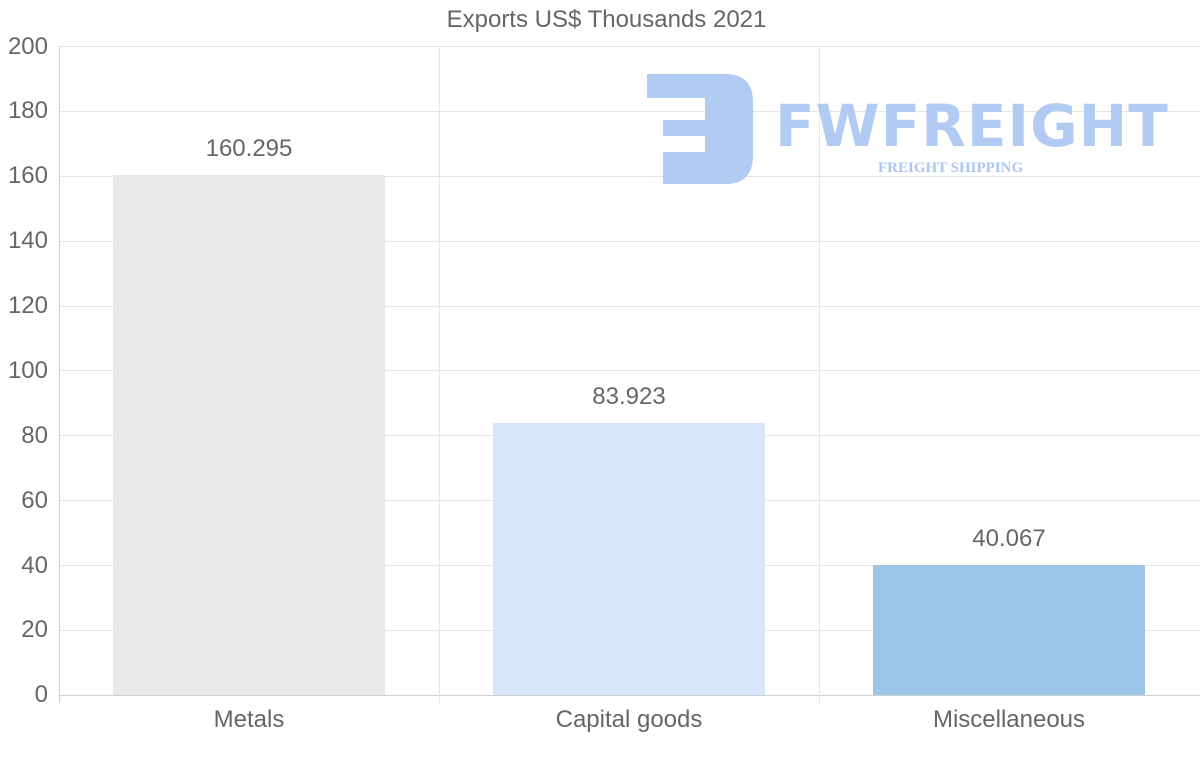 This screenshot has width=1200, height=763. I want to click on value-label: 83.923, so click(629, 396).